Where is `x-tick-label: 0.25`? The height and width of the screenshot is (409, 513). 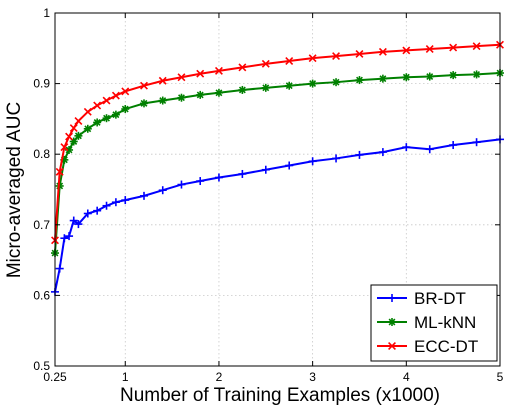
x-tick-label: 0.25 is located at coordinates (55, 377).